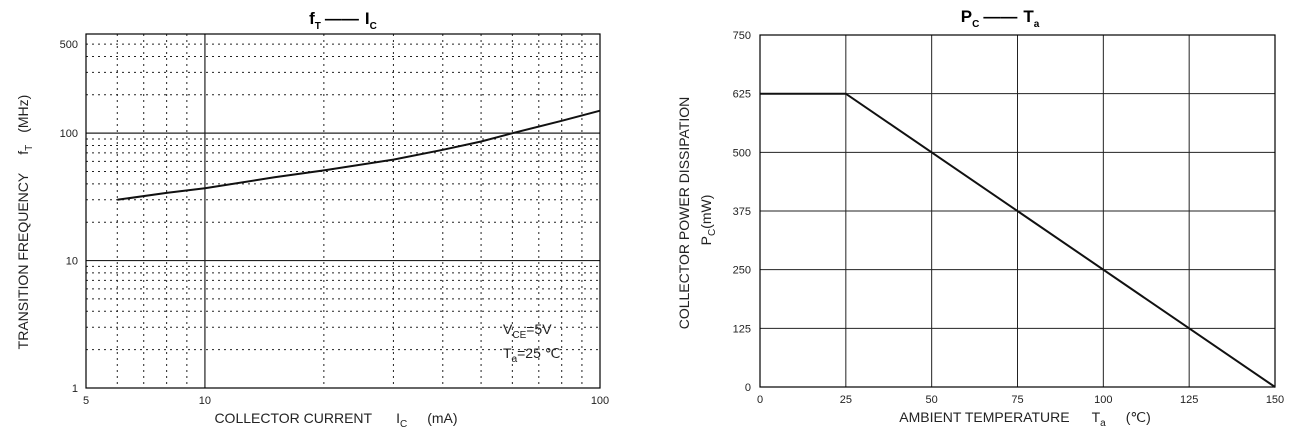  I want to click on pc-ta-ylabel-symbol: PC(mW), so click(708, 220).